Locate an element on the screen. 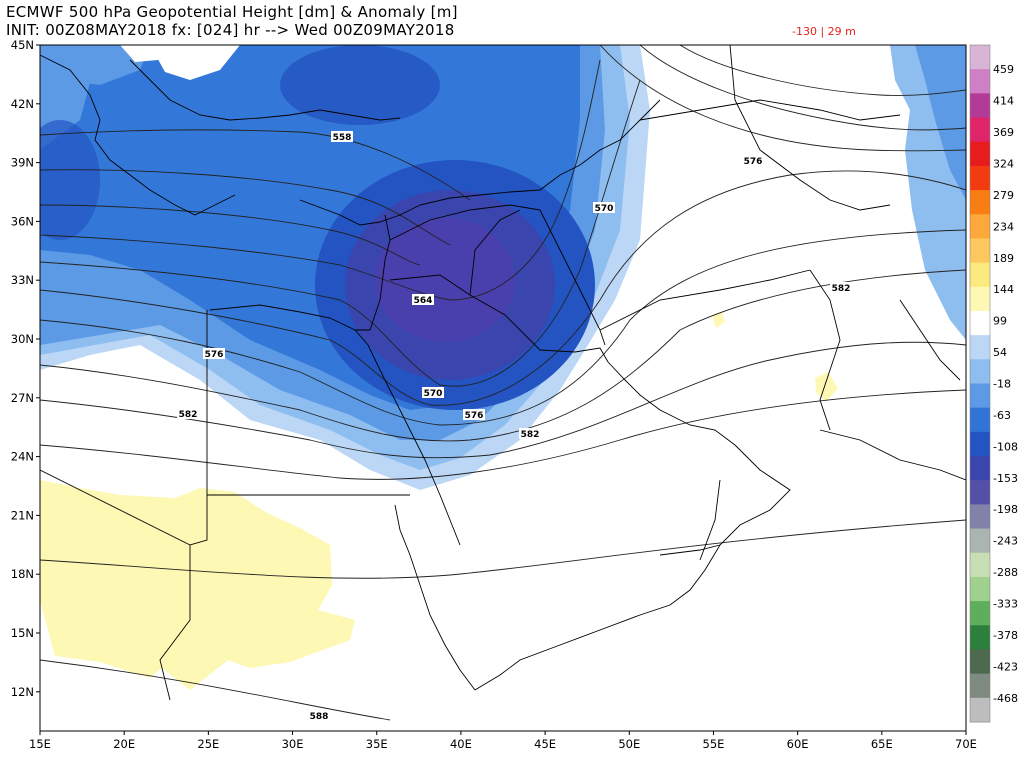 Image resolution: width=1024 pixels, height=768 pixels. latitude-axis: 45N 42N 39N 36N 33N 30N 27N 24N 21N 18N 15N 12N is located at coordinates (25, 368).